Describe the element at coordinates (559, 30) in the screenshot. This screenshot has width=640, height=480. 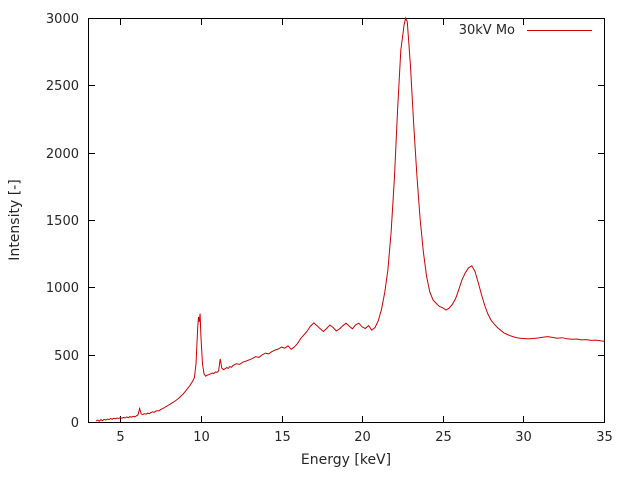
I see `legend-line-sample` at that location.